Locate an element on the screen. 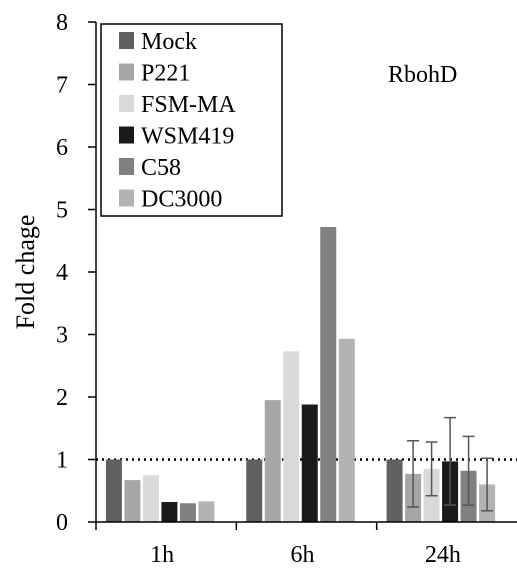  bar-wsm419-1h is located at coordinates (169, 512).